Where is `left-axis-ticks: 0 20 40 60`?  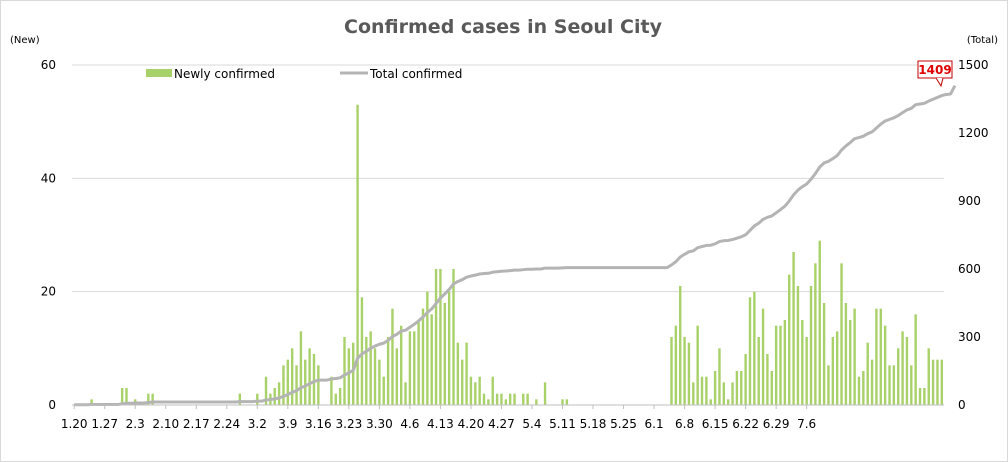
left-axis-ticks: 0 20 40 60 is located at coordinates (48, 235).